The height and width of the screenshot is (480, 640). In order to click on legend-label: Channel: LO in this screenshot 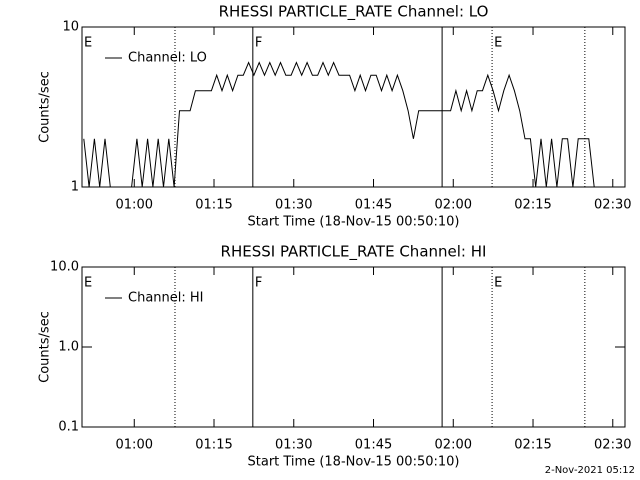, I will do `click(167, 58)`.